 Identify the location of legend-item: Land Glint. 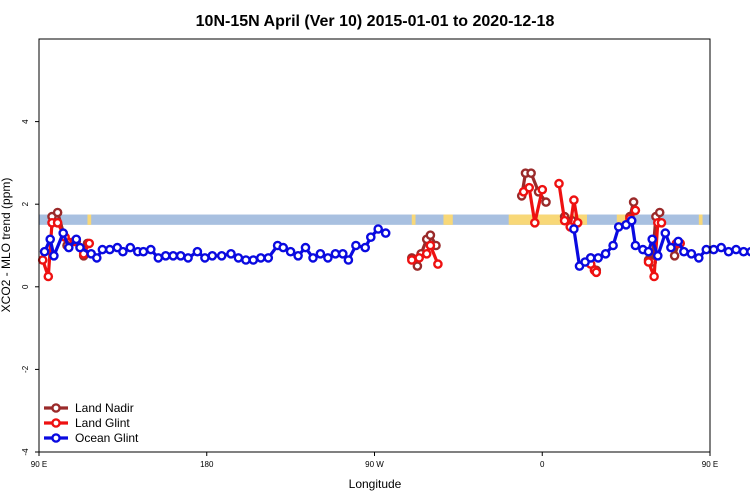
(87, 423).